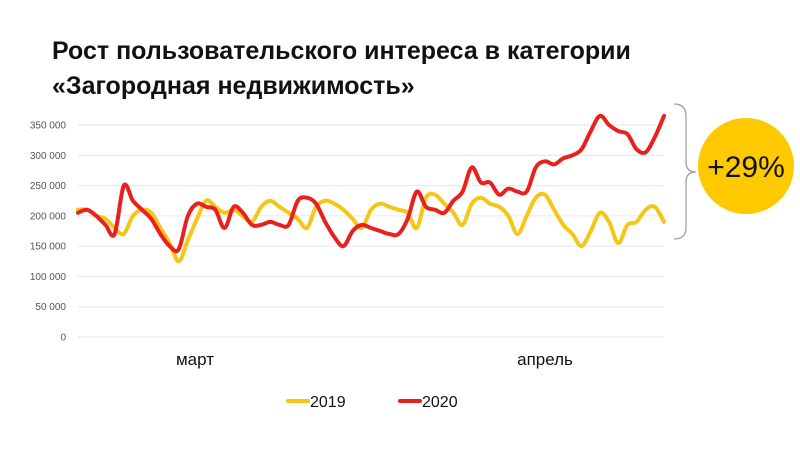 The width and height of the screenshot is (800, 450). Describe the element at coordinates (63, 338) in the screenshot. I see `y-tick-label: 0` at that location.